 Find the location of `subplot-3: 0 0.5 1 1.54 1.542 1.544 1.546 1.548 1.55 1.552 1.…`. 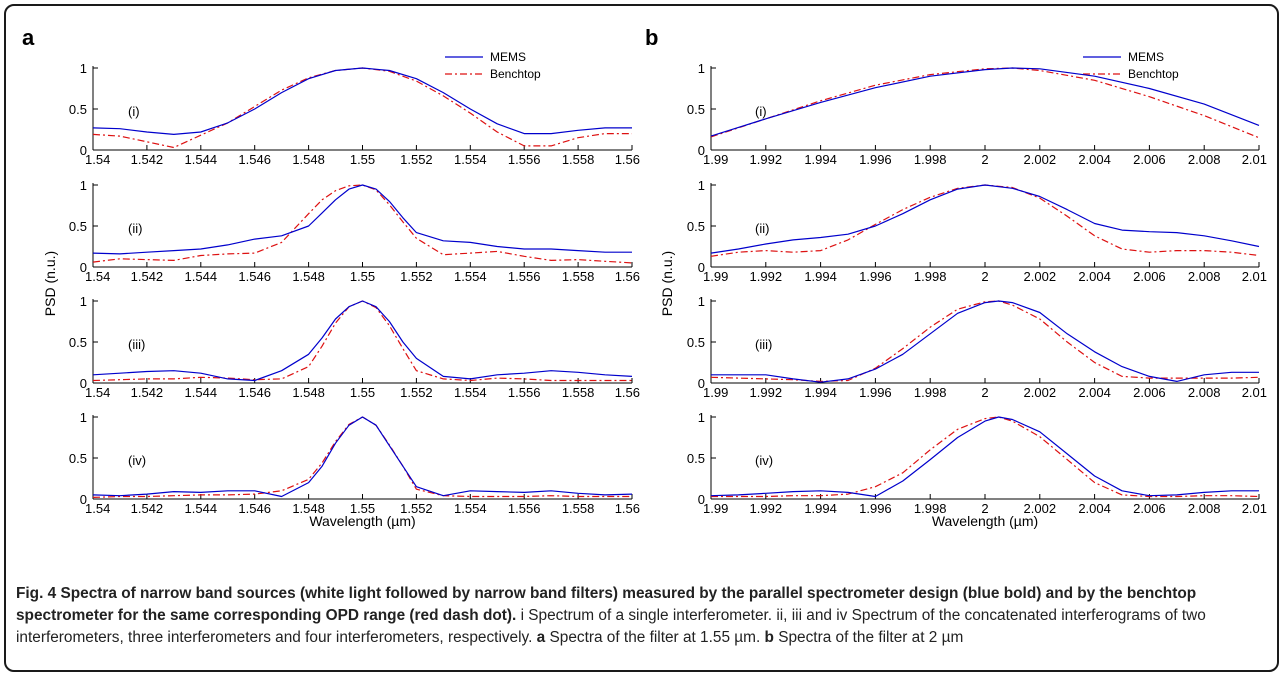

subplot-3: 0 0.5 1 1.54 1.542 1.544 1.546 1.548 1.55 1.552 1.… is located at coordinates (354, 347).